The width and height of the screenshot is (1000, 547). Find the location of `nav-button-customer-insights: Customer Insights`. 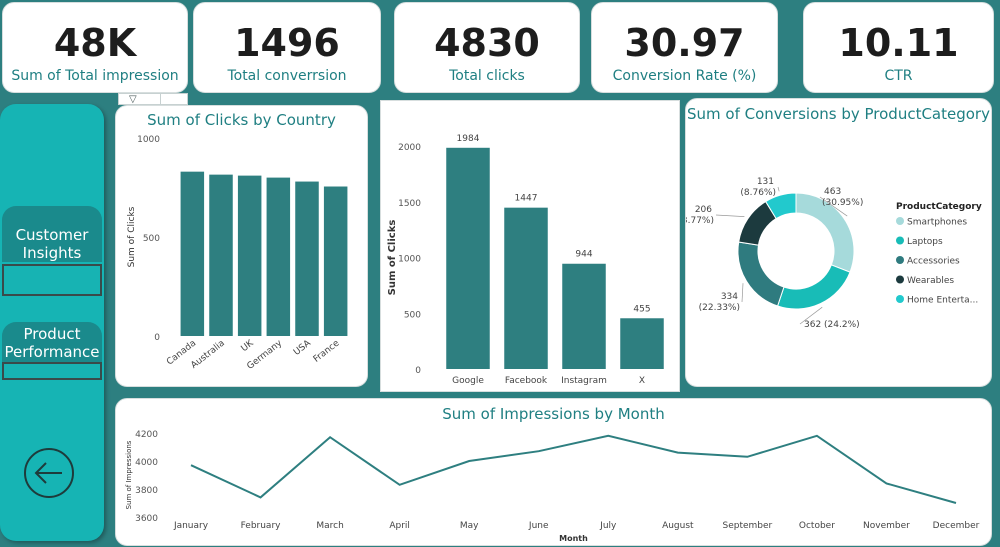

nav-button-customer-insights: Customer Insights is located at coordinates (52, 234).